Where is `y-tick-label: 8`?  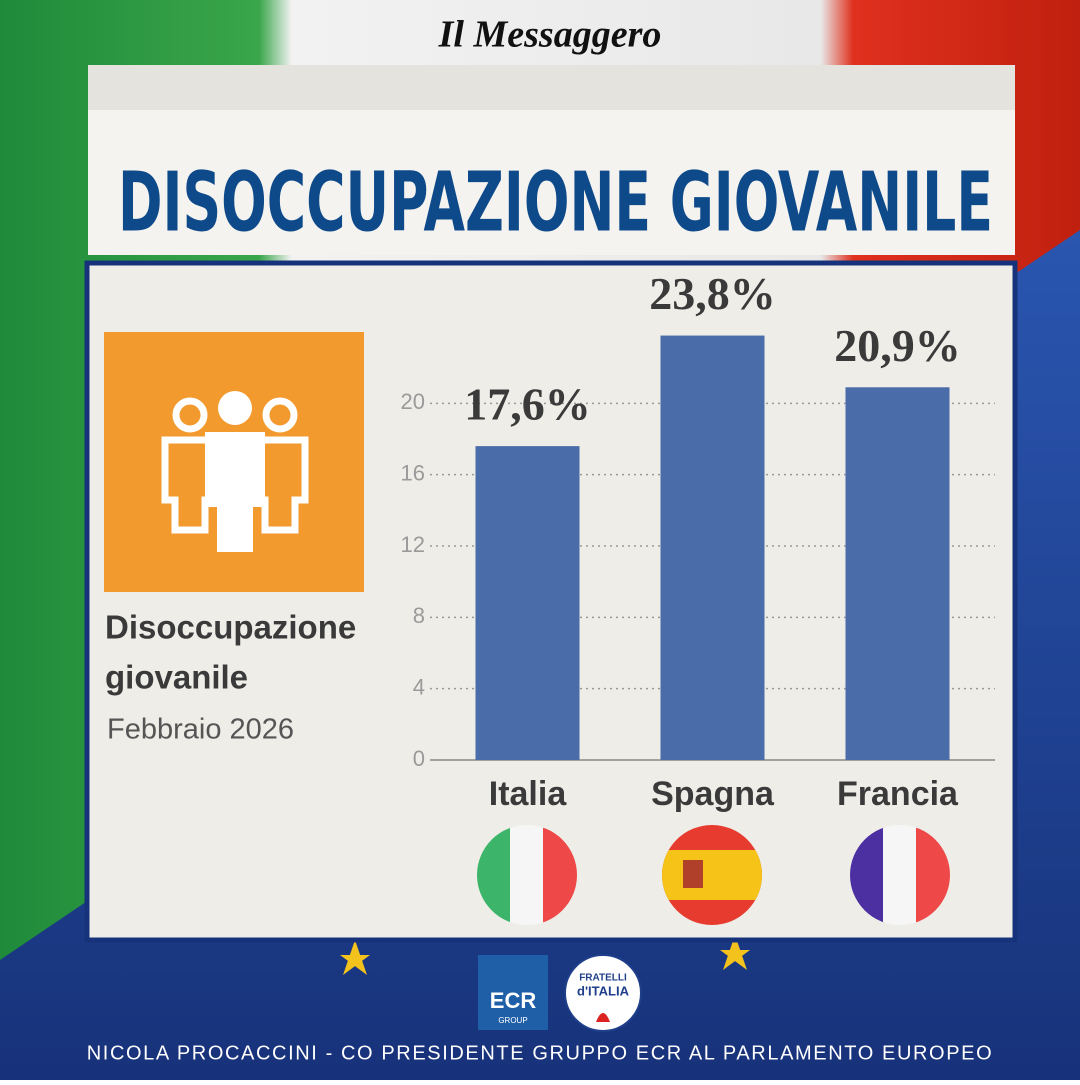
y-tick-label: 8 is located at coordinates (419, 615).